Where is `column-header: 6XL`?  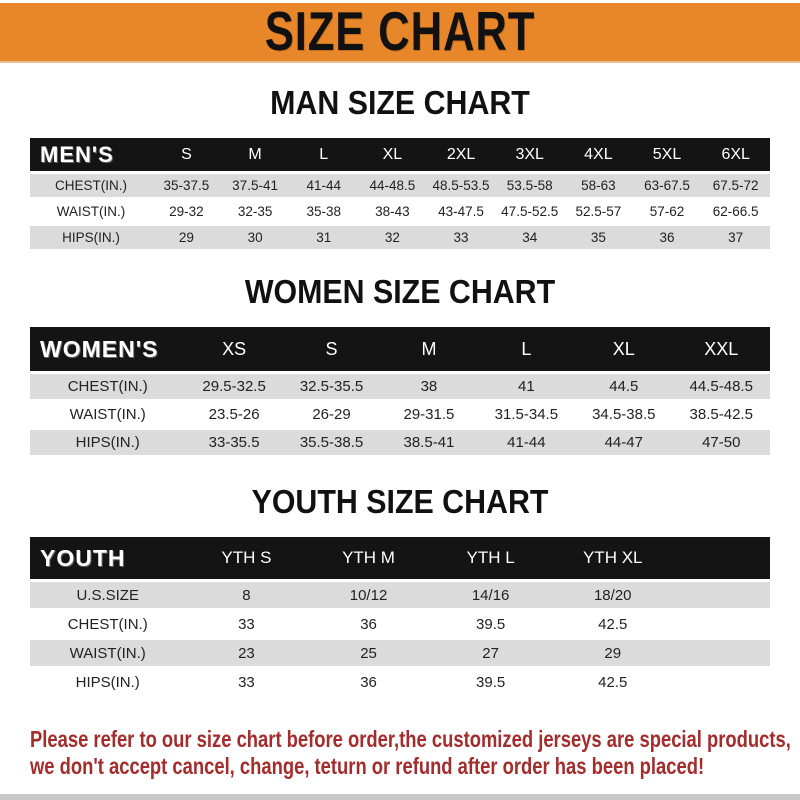
column-header: 6XL is located at coordinates (735, 154).